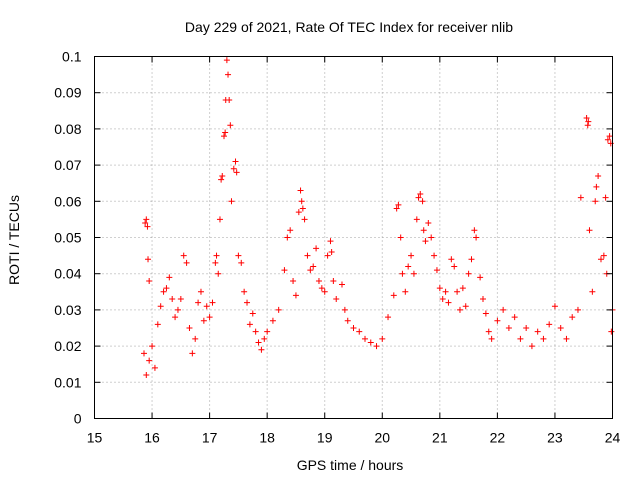  What do you see at coordinates (267, 438) in the screenshot?
I see `x-tick-label: 18` at bounding box center [267, 438].